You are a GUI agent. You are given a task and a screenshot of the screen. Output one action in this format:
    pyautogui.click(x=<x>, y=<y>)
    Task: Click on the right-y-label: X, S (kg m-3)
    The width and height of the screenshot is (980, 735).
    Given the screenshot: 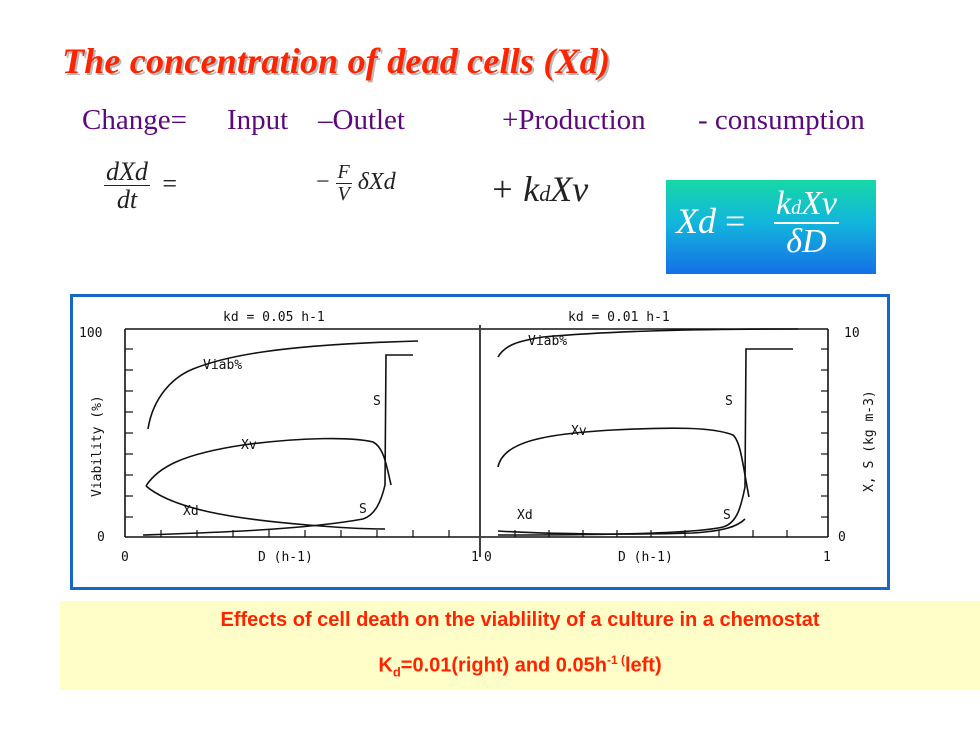 What is the action you would take?
    pyautogui.click(x=869, y=441)
    